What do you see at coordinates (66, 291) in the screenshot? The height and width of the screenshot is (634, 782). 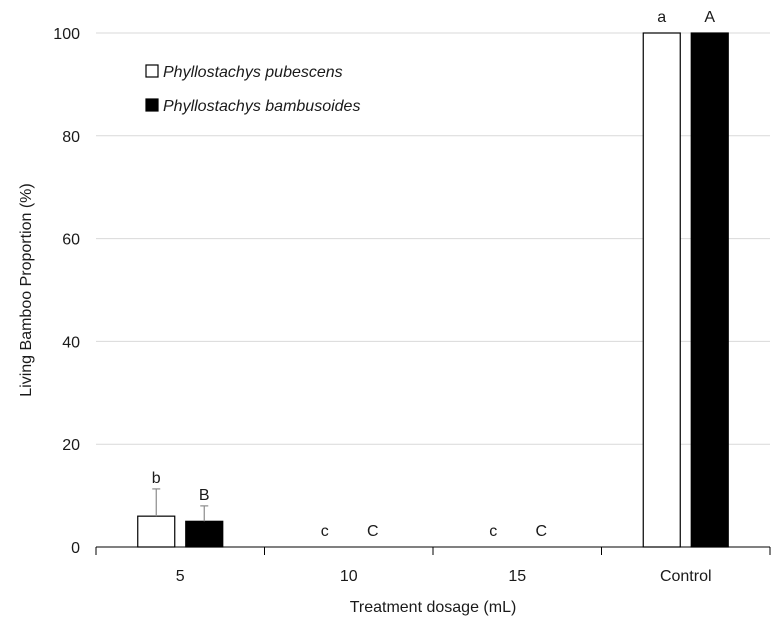 I see `y-tick-labels: 0 20 40 60 80 100` at bounding box center [66, 291].